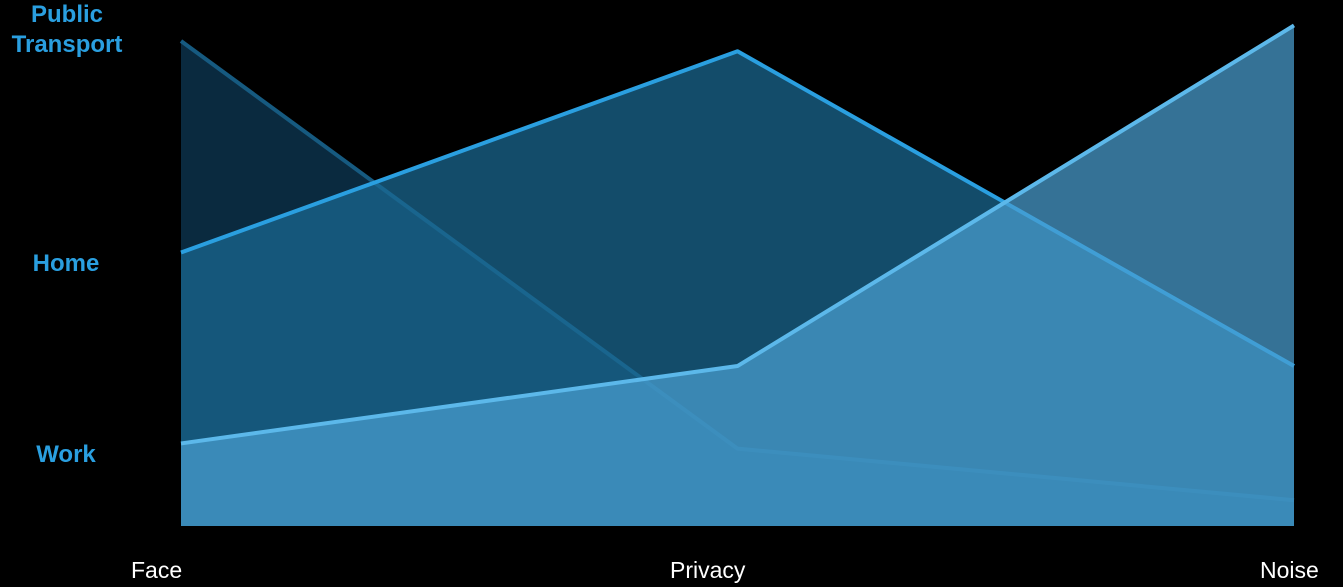 The image size is (1343, 587). I want to click on x-tick-privacy: Privacy, so click(708, 570).